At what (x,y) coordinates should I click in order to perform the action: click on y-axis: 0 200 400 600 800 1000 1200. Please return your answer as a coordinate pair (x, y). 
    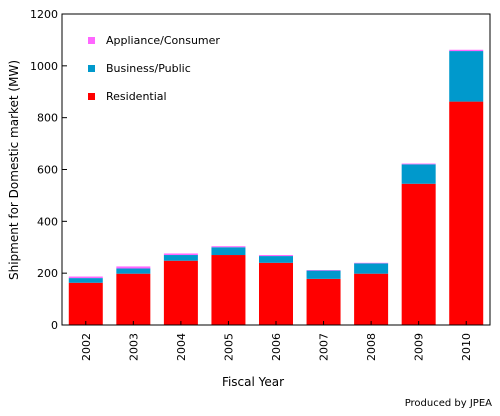
    Looking at the image, I should click on (48, 170).